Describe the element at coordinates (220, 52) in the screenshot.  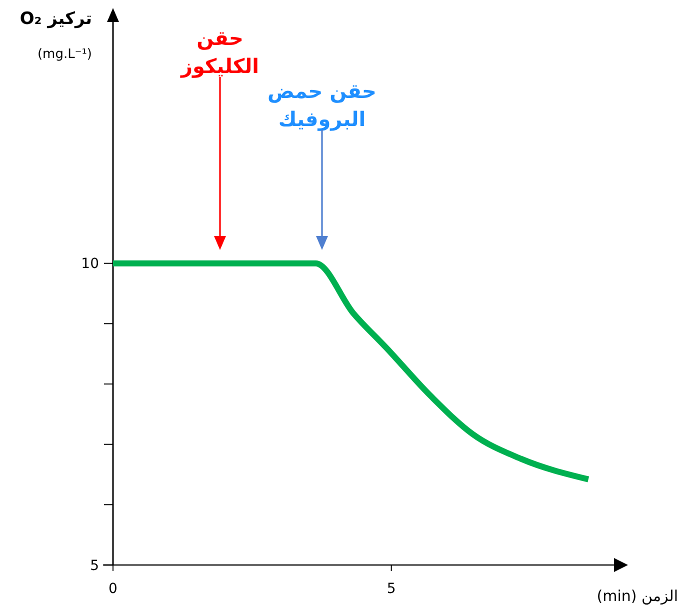
I see `annotation: حقن الكليكوز` at that location.